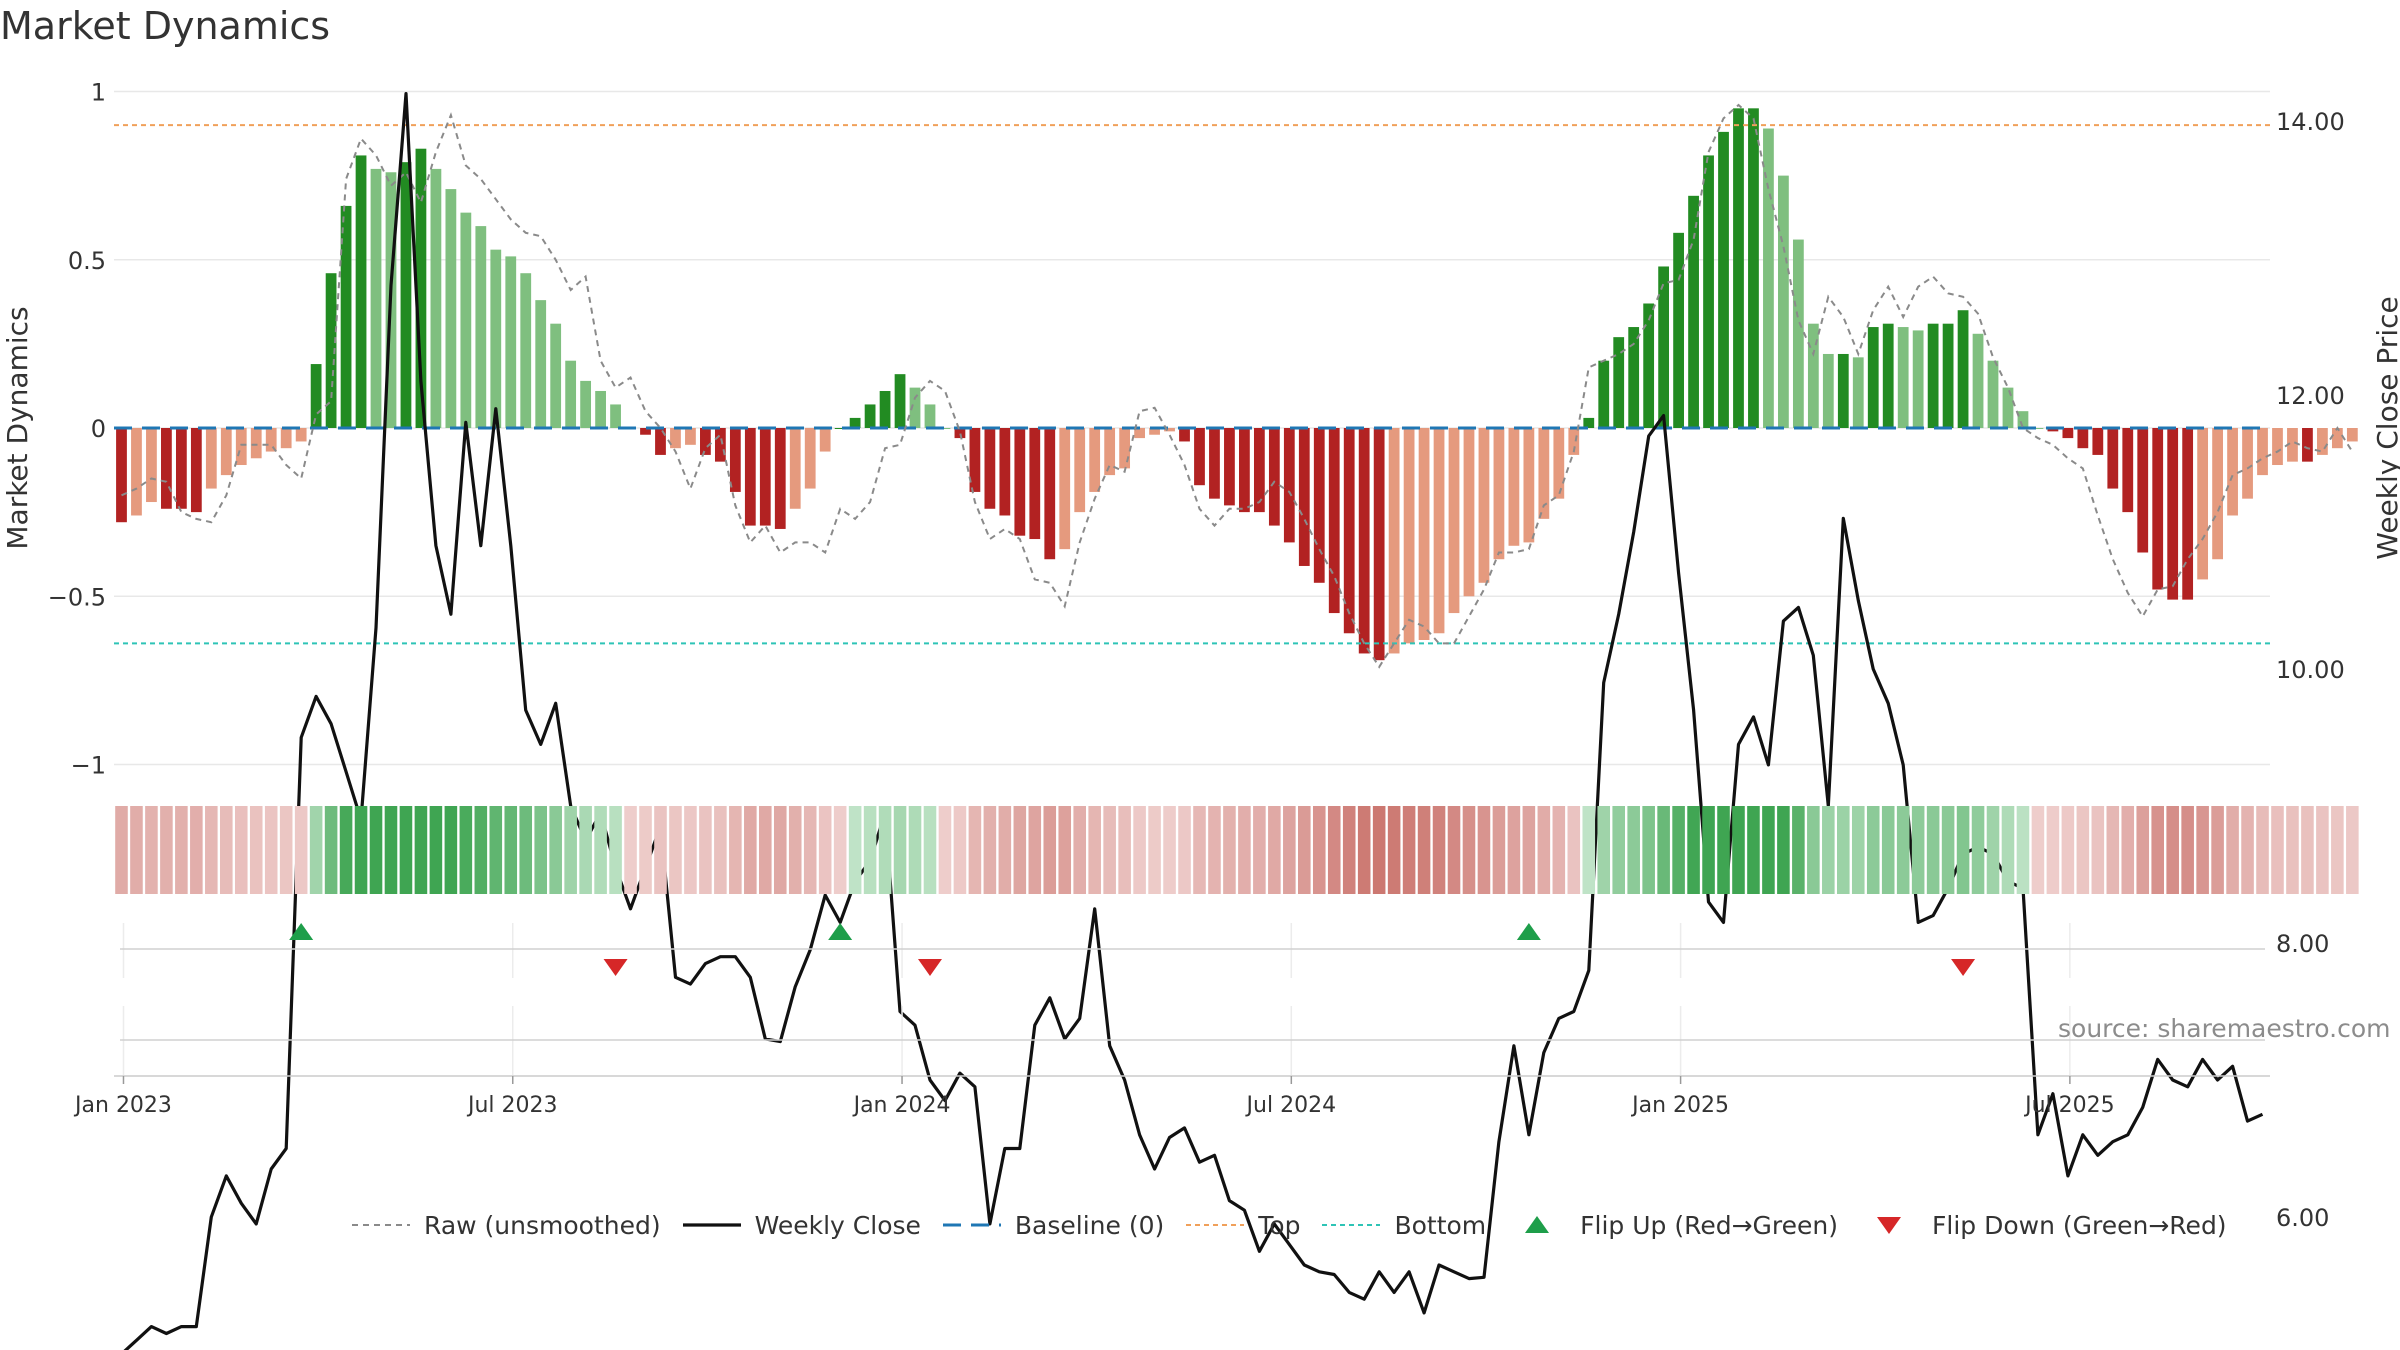 This screenshot has height=1350, width=2400. What do you see at coordinates (381, 1225) in the screenshot?
I see `dashed-line-swatch` at bounding box center [381, 1225].